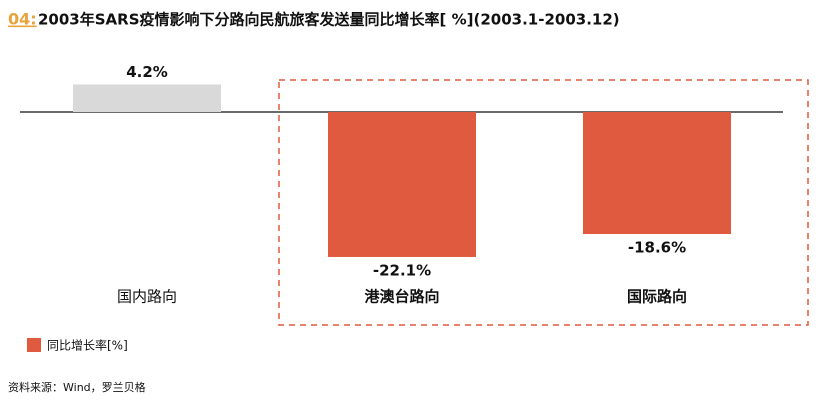  What do you see at coordinates (402, 270) in the screenshot?
I see `data-label: -22.1%` at bounding box center [402, 270].